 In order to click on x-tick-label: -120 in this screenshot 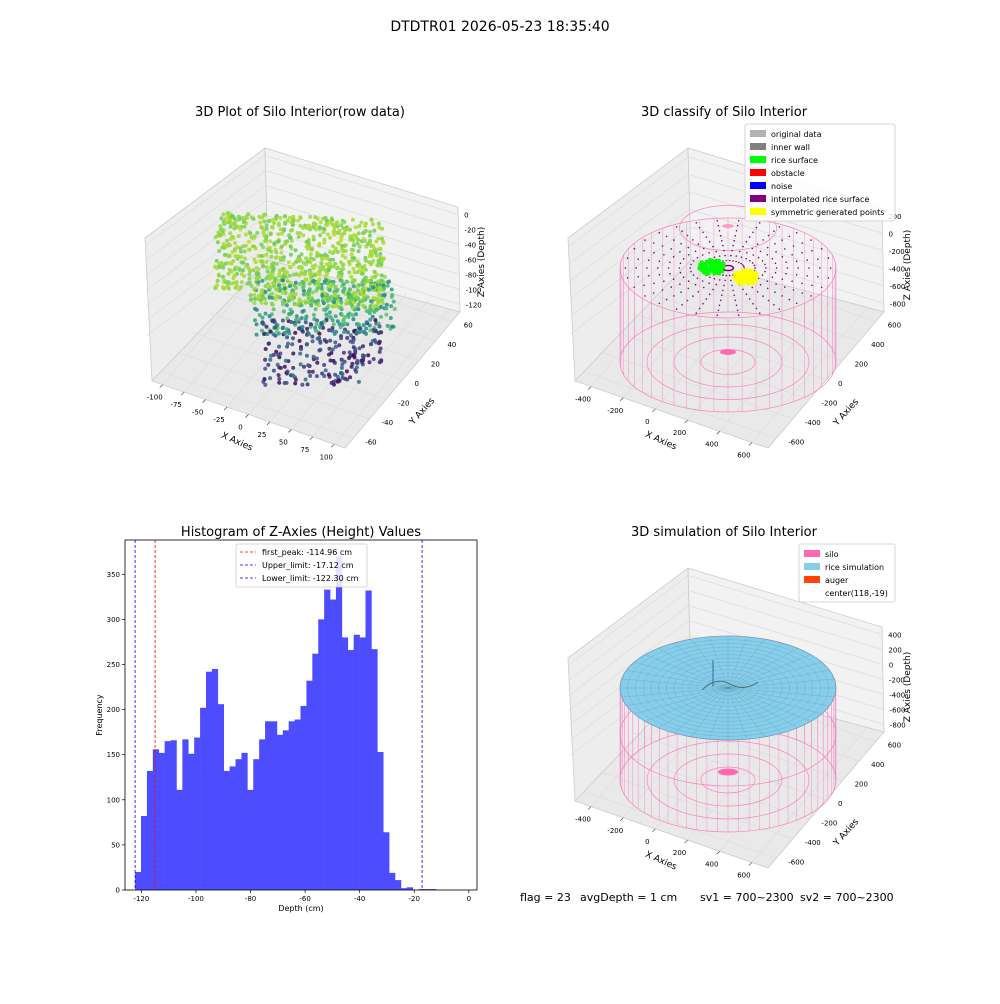, I will do `click(141, 899)`.